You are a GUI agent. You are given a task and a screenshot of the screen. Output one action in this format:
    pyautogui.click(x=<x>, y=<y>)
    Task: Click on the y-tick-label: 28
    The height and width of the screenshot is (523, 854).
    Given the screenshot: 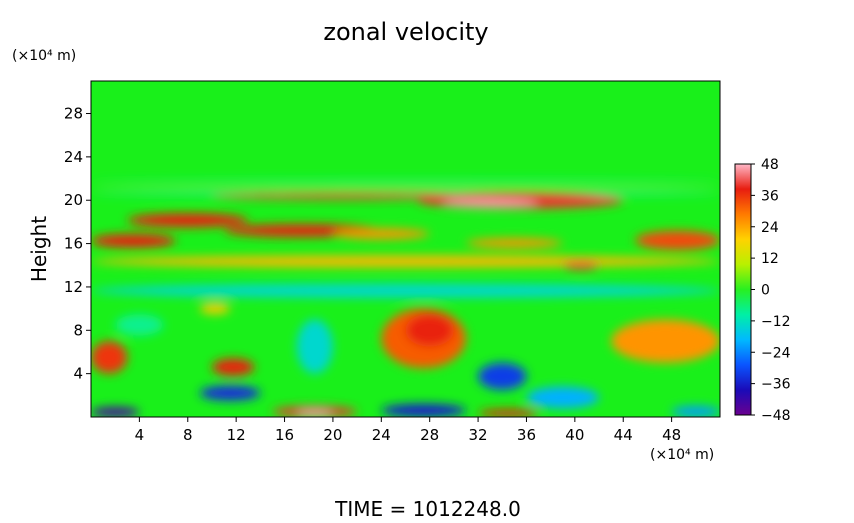 What is the action you would take?
    pyautogui.click(x=73, y=114)
    